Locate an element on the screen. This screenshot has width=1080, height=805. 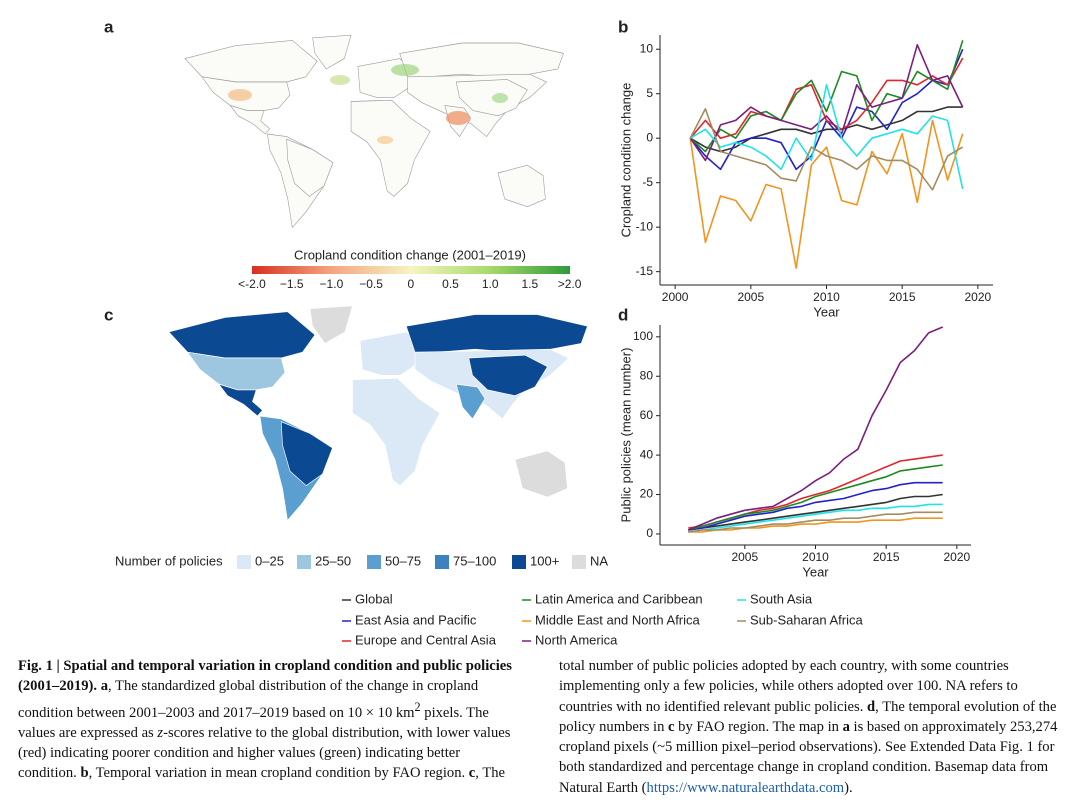
caption-link: https://www.naturalearthdata.com is located at coordinates (745, 787).